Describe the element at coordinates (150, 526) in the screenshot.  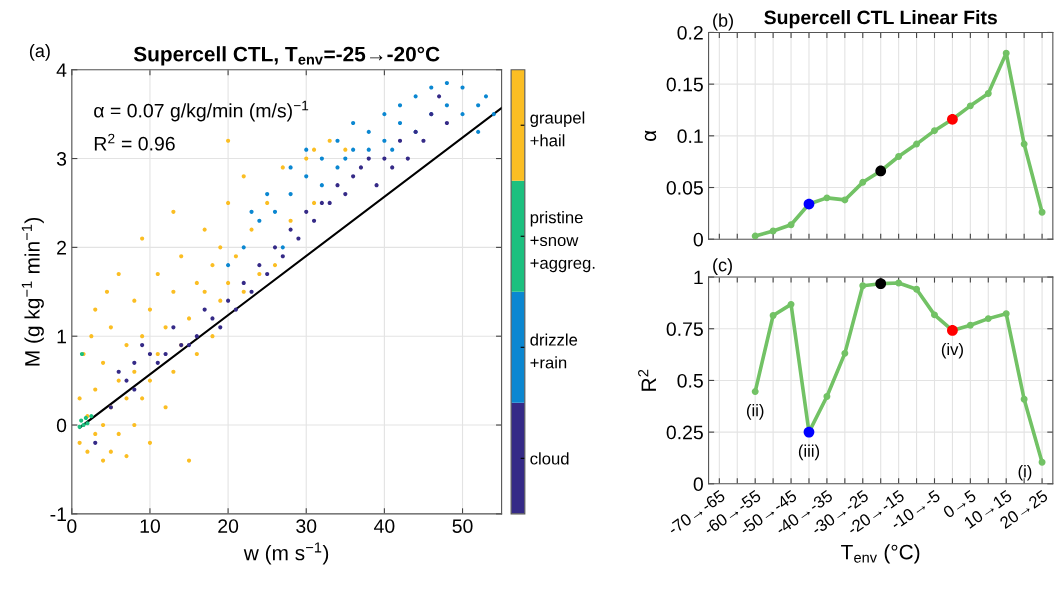
I see `x-tick-label: 10` at that location.